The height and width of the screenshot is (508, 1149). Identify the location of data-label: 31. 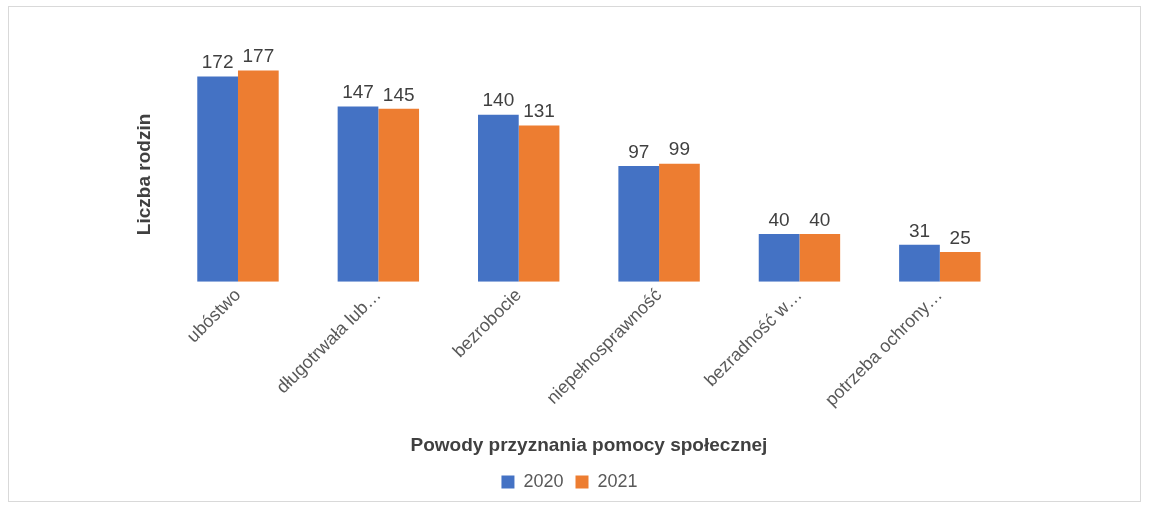
(919, 230).